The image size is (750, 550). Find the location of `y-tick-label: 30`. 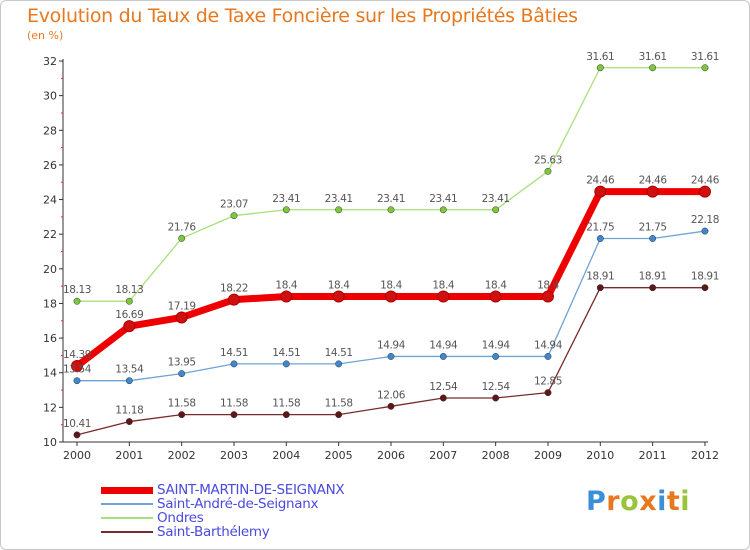

y-tick-label: 30 is located at coordinates (50, 96).